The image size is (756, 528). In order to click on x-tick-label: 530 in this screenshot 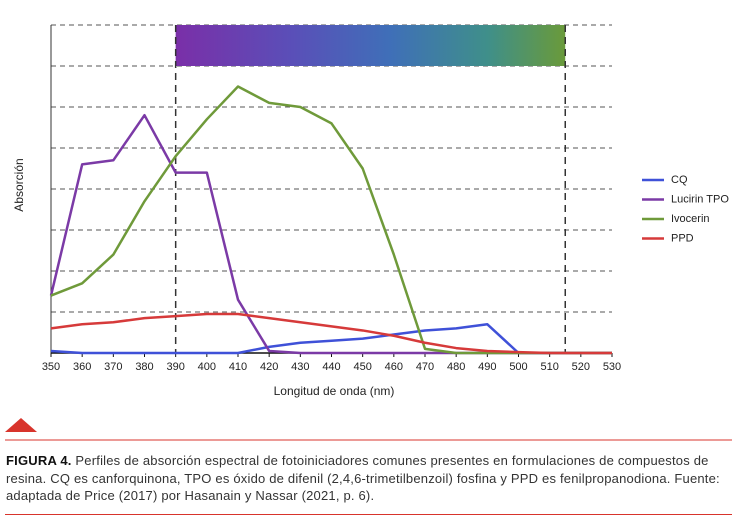, I will do `click(612, 367)`.